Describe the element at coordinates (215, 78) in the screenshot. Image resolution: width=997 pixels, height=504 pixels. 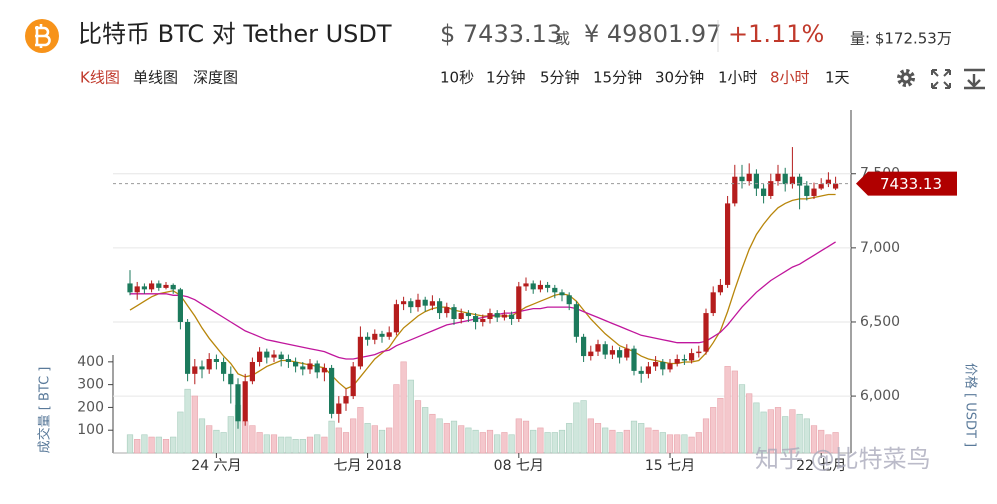
I see `chart-type-tab: 深度图` at that location.